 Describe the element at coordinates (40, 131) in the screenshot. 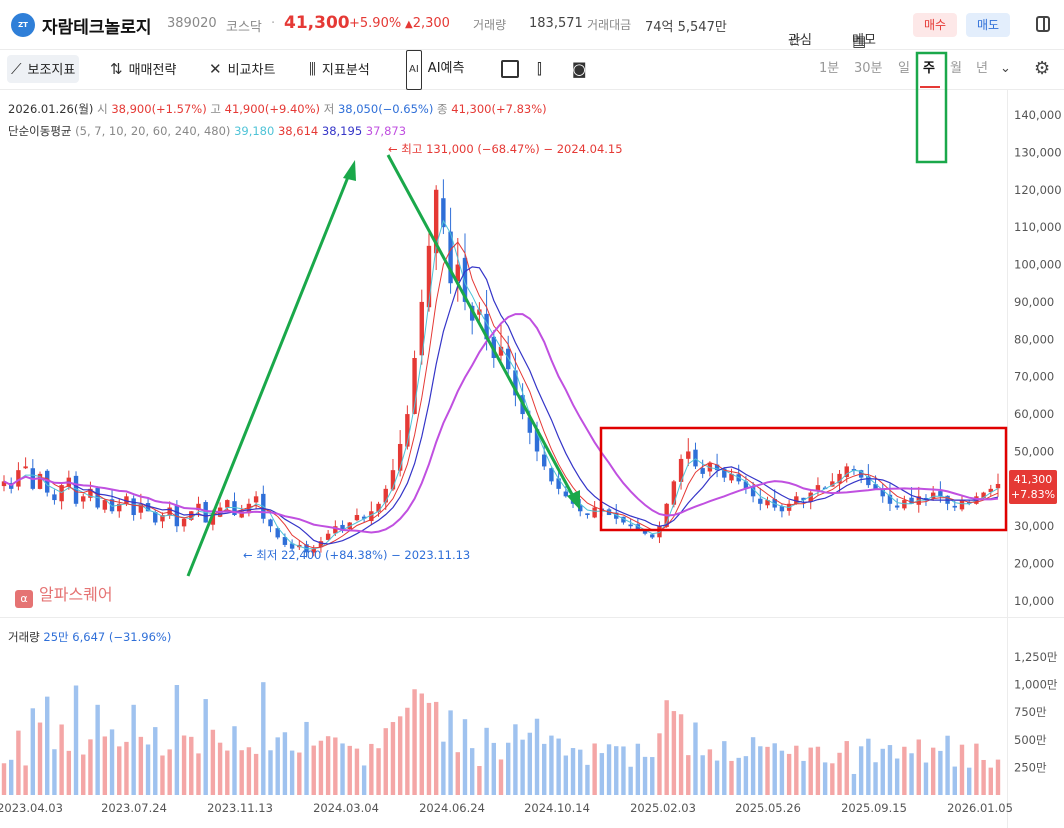

I see `ma-label: 단순이동평균` at that location.